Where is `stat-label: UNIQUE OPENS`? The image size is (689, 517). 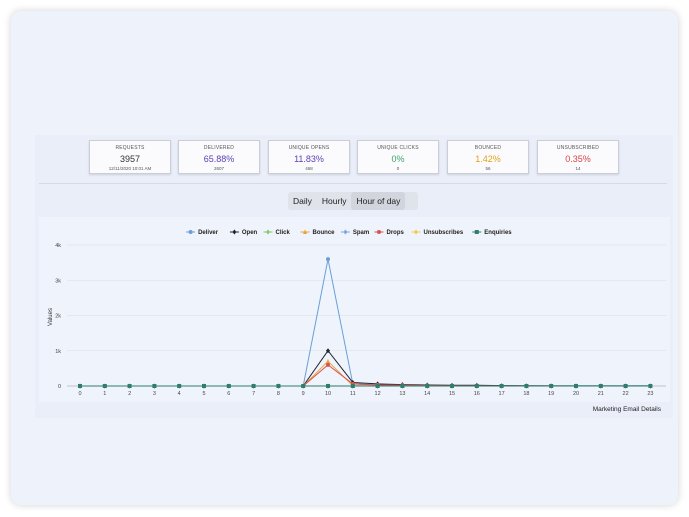
stat-label: UNIQUE OPENS is located at coordinates (309, 148).